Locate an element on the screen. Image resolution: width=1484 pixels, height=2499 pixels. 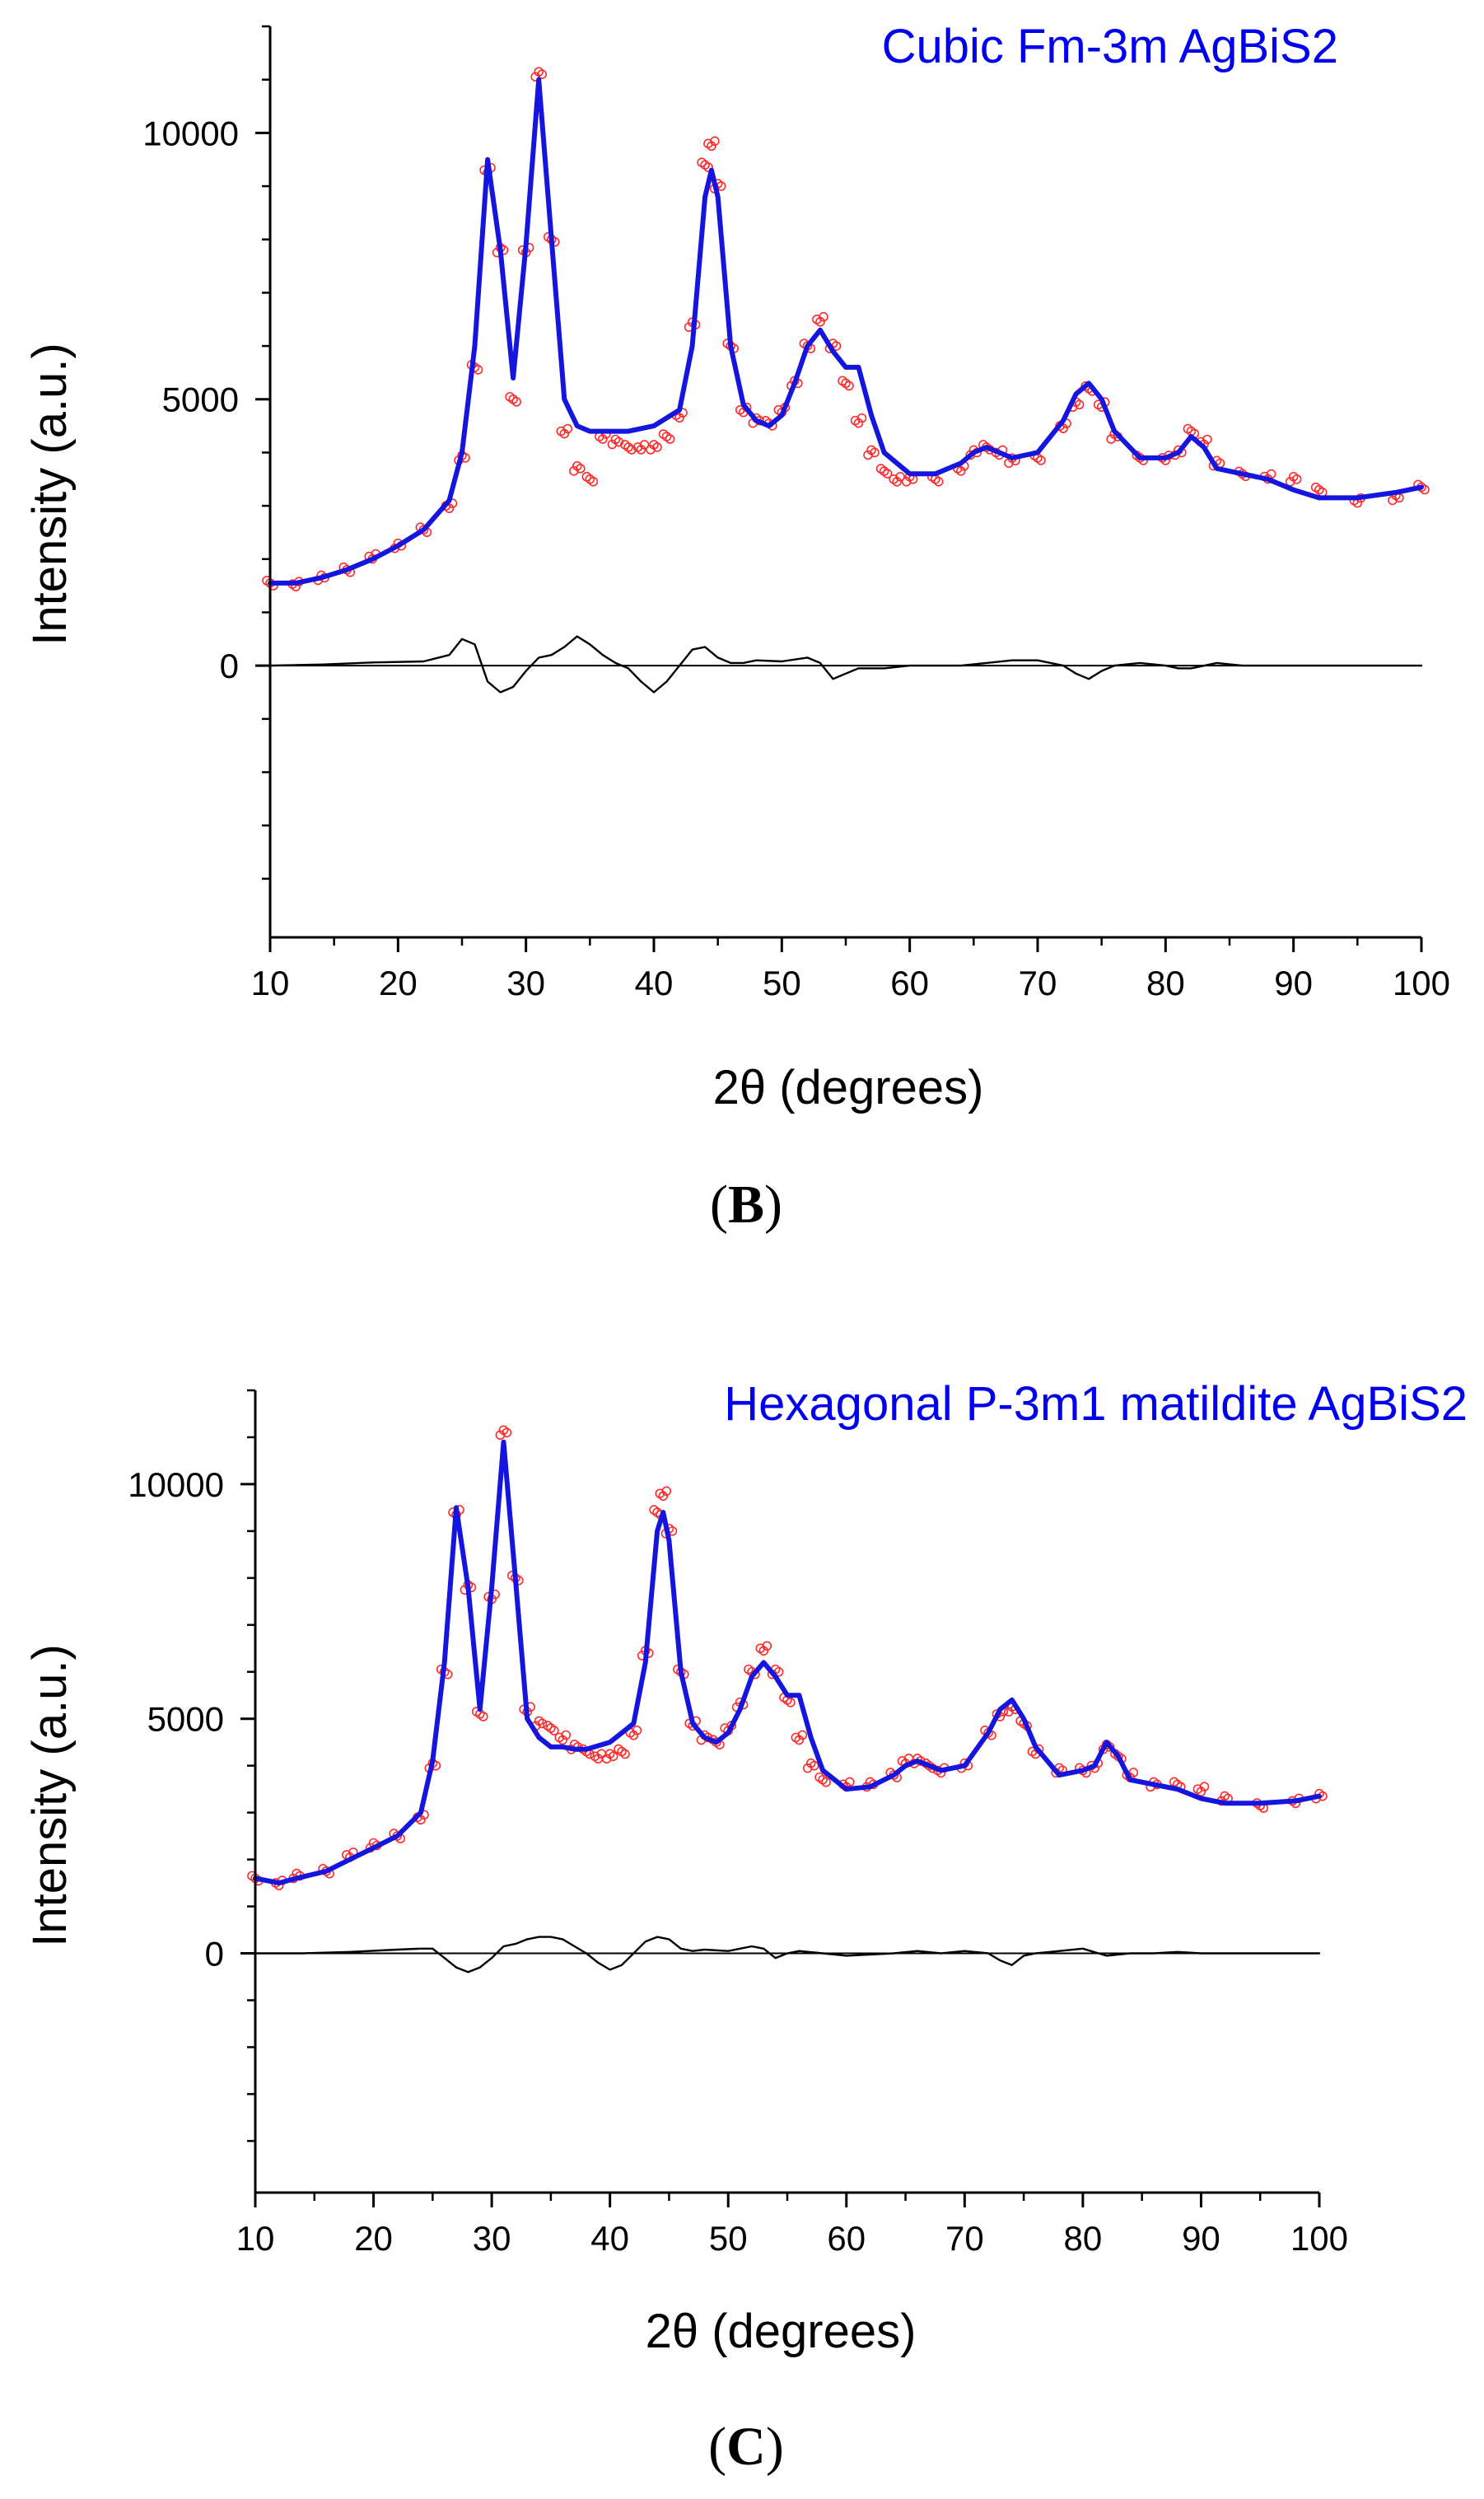
panel-c-x-tick-label: 90 is located at coordinates (1201, 2238).